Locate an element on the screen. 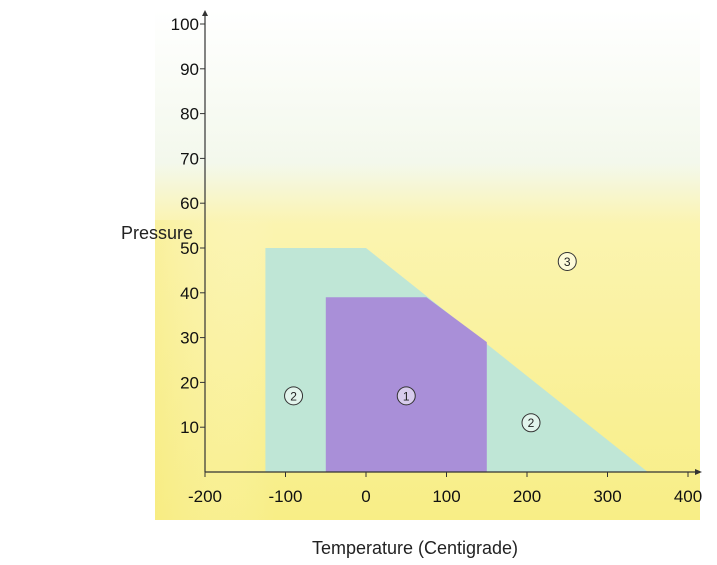  y-axis-title: Pressure is located at coordinates (157, 233).